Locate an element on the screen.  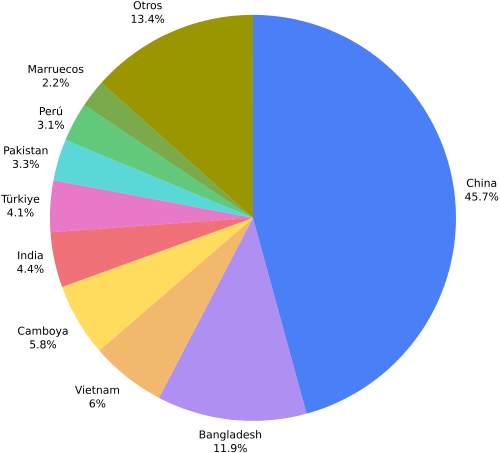
slice-label: Marruecos is located at coordinates (56, 68).